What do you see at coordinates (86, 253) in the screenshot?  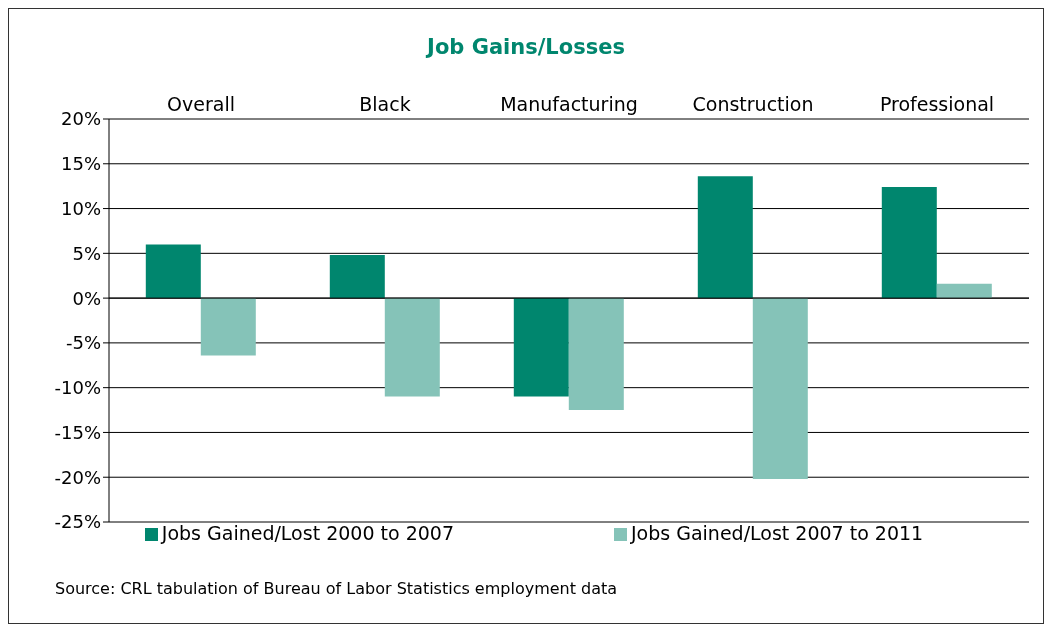 I see `y-tick-label: 5%` at bounding box center [86, 253].